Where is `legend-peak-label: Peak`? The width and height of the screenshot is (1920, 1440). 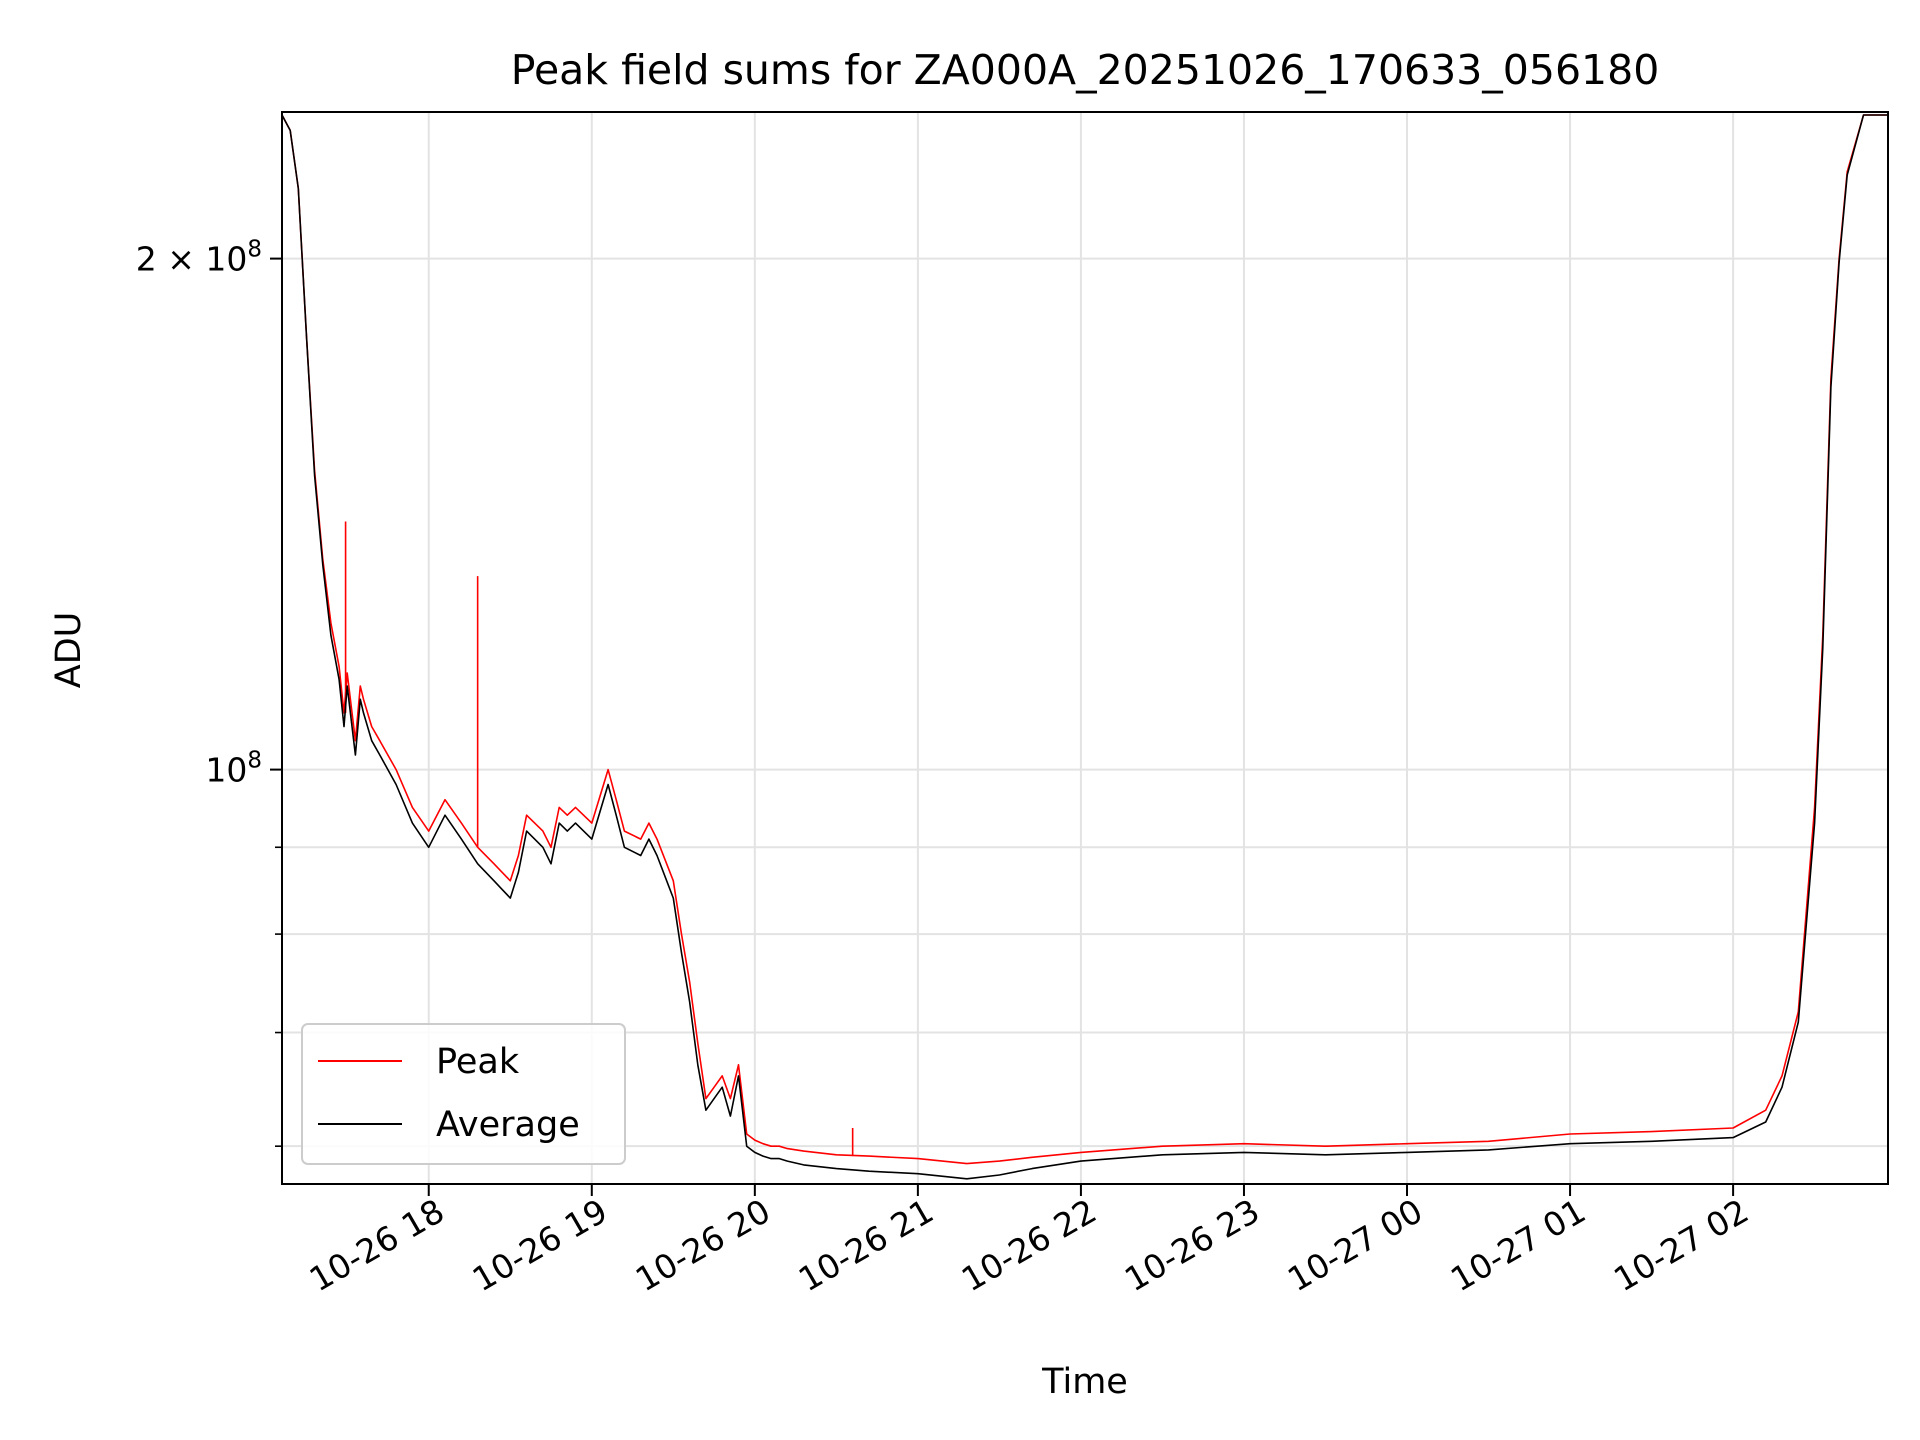
legend-peak-label: Peak is located at coordinates (478, 1062).